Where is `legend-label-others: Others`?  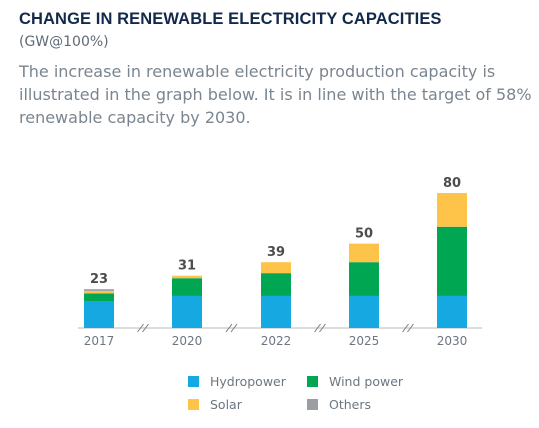
legend-label-others: Others is located at coordinates (350, 404).